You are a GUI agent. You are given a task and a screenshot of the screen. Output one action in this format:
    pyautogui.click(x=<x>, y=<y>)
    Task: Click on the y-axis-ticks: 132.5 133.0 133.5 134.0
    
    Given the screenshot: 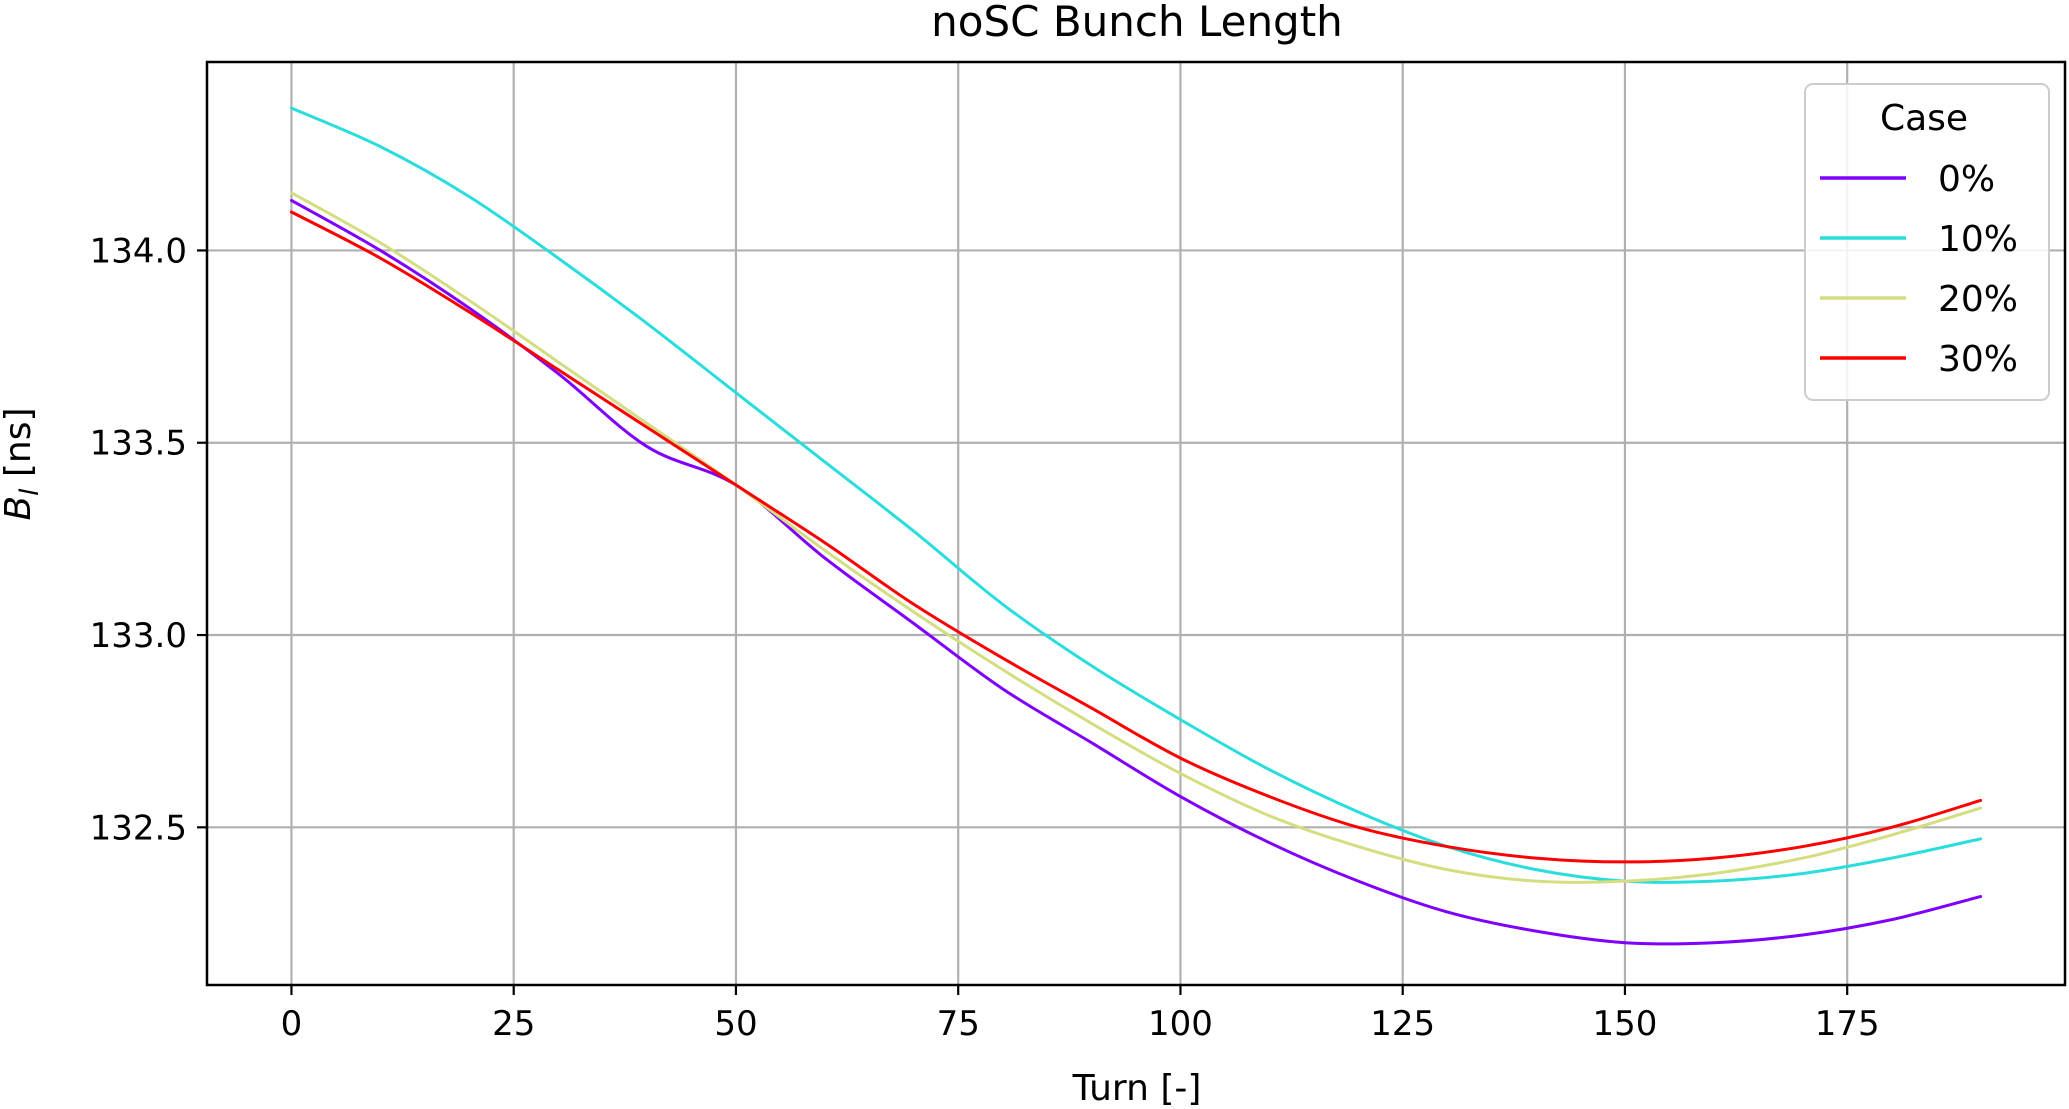 What is the action you would take?
    pyautogui.click(x=148, y=539)
    